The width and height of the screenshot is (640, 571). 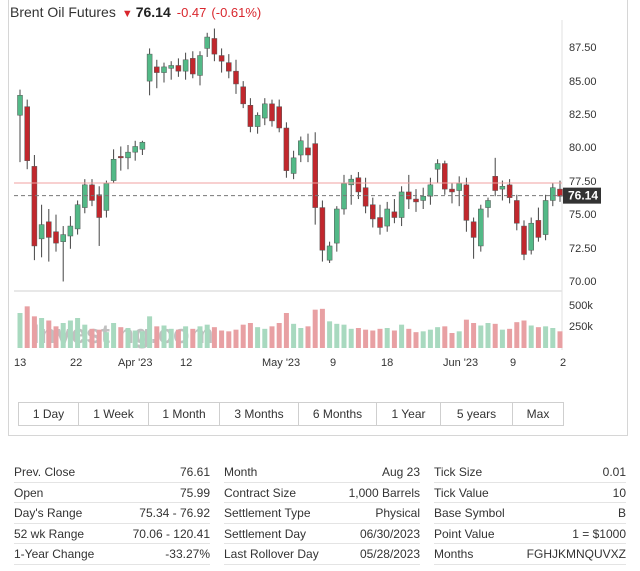 What do you see at coordinates (259, 414) in the screenshot?
I see `tab-3-months: 3 Months` at bounding box center [259, 414].